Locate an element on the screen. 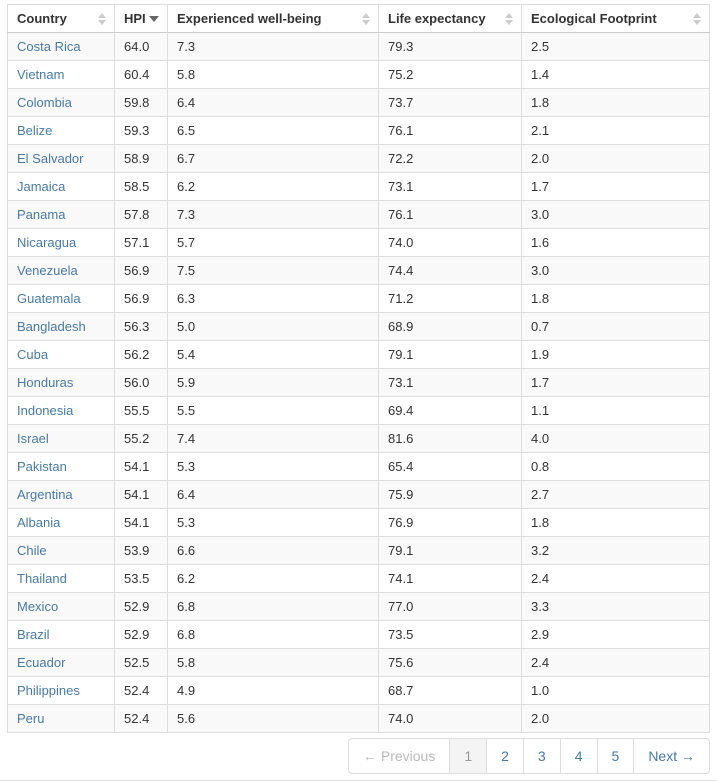 Image resolution: width=717 pixels, height=781 pixels. country-link: Pakistan is located at coordinates (42, 466).